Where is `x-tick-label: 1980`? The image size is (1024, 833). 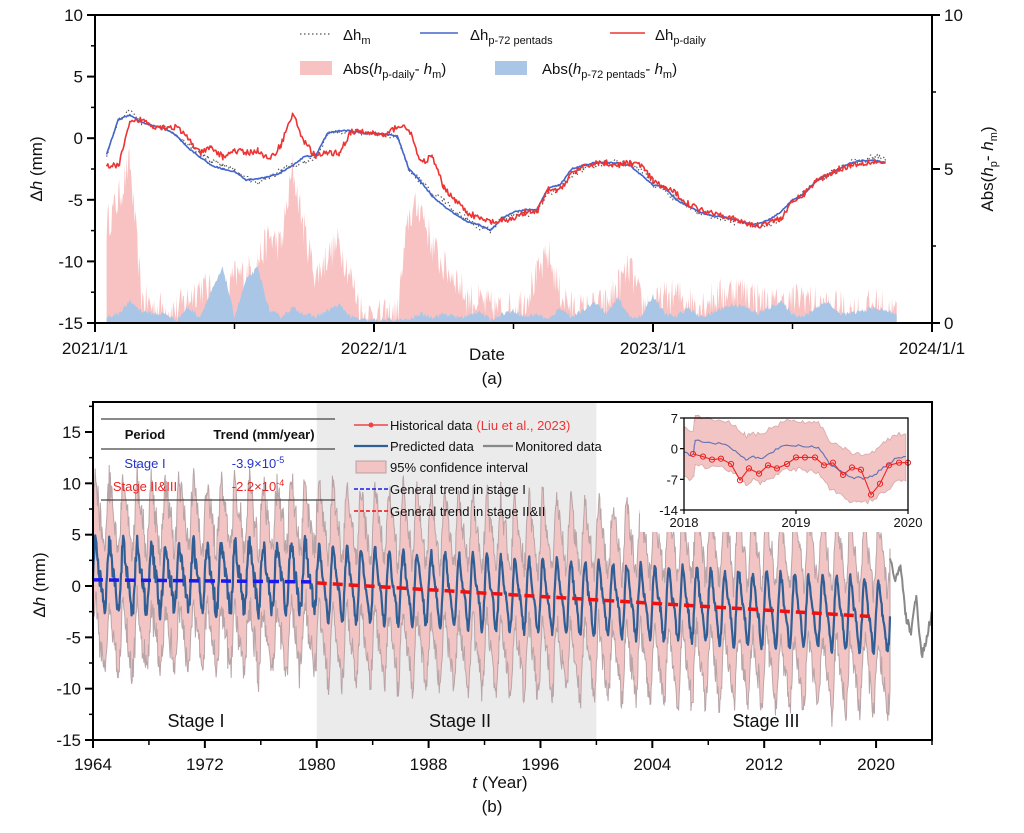
x-tick-label: 1980 is located at coordinates (317, 764).